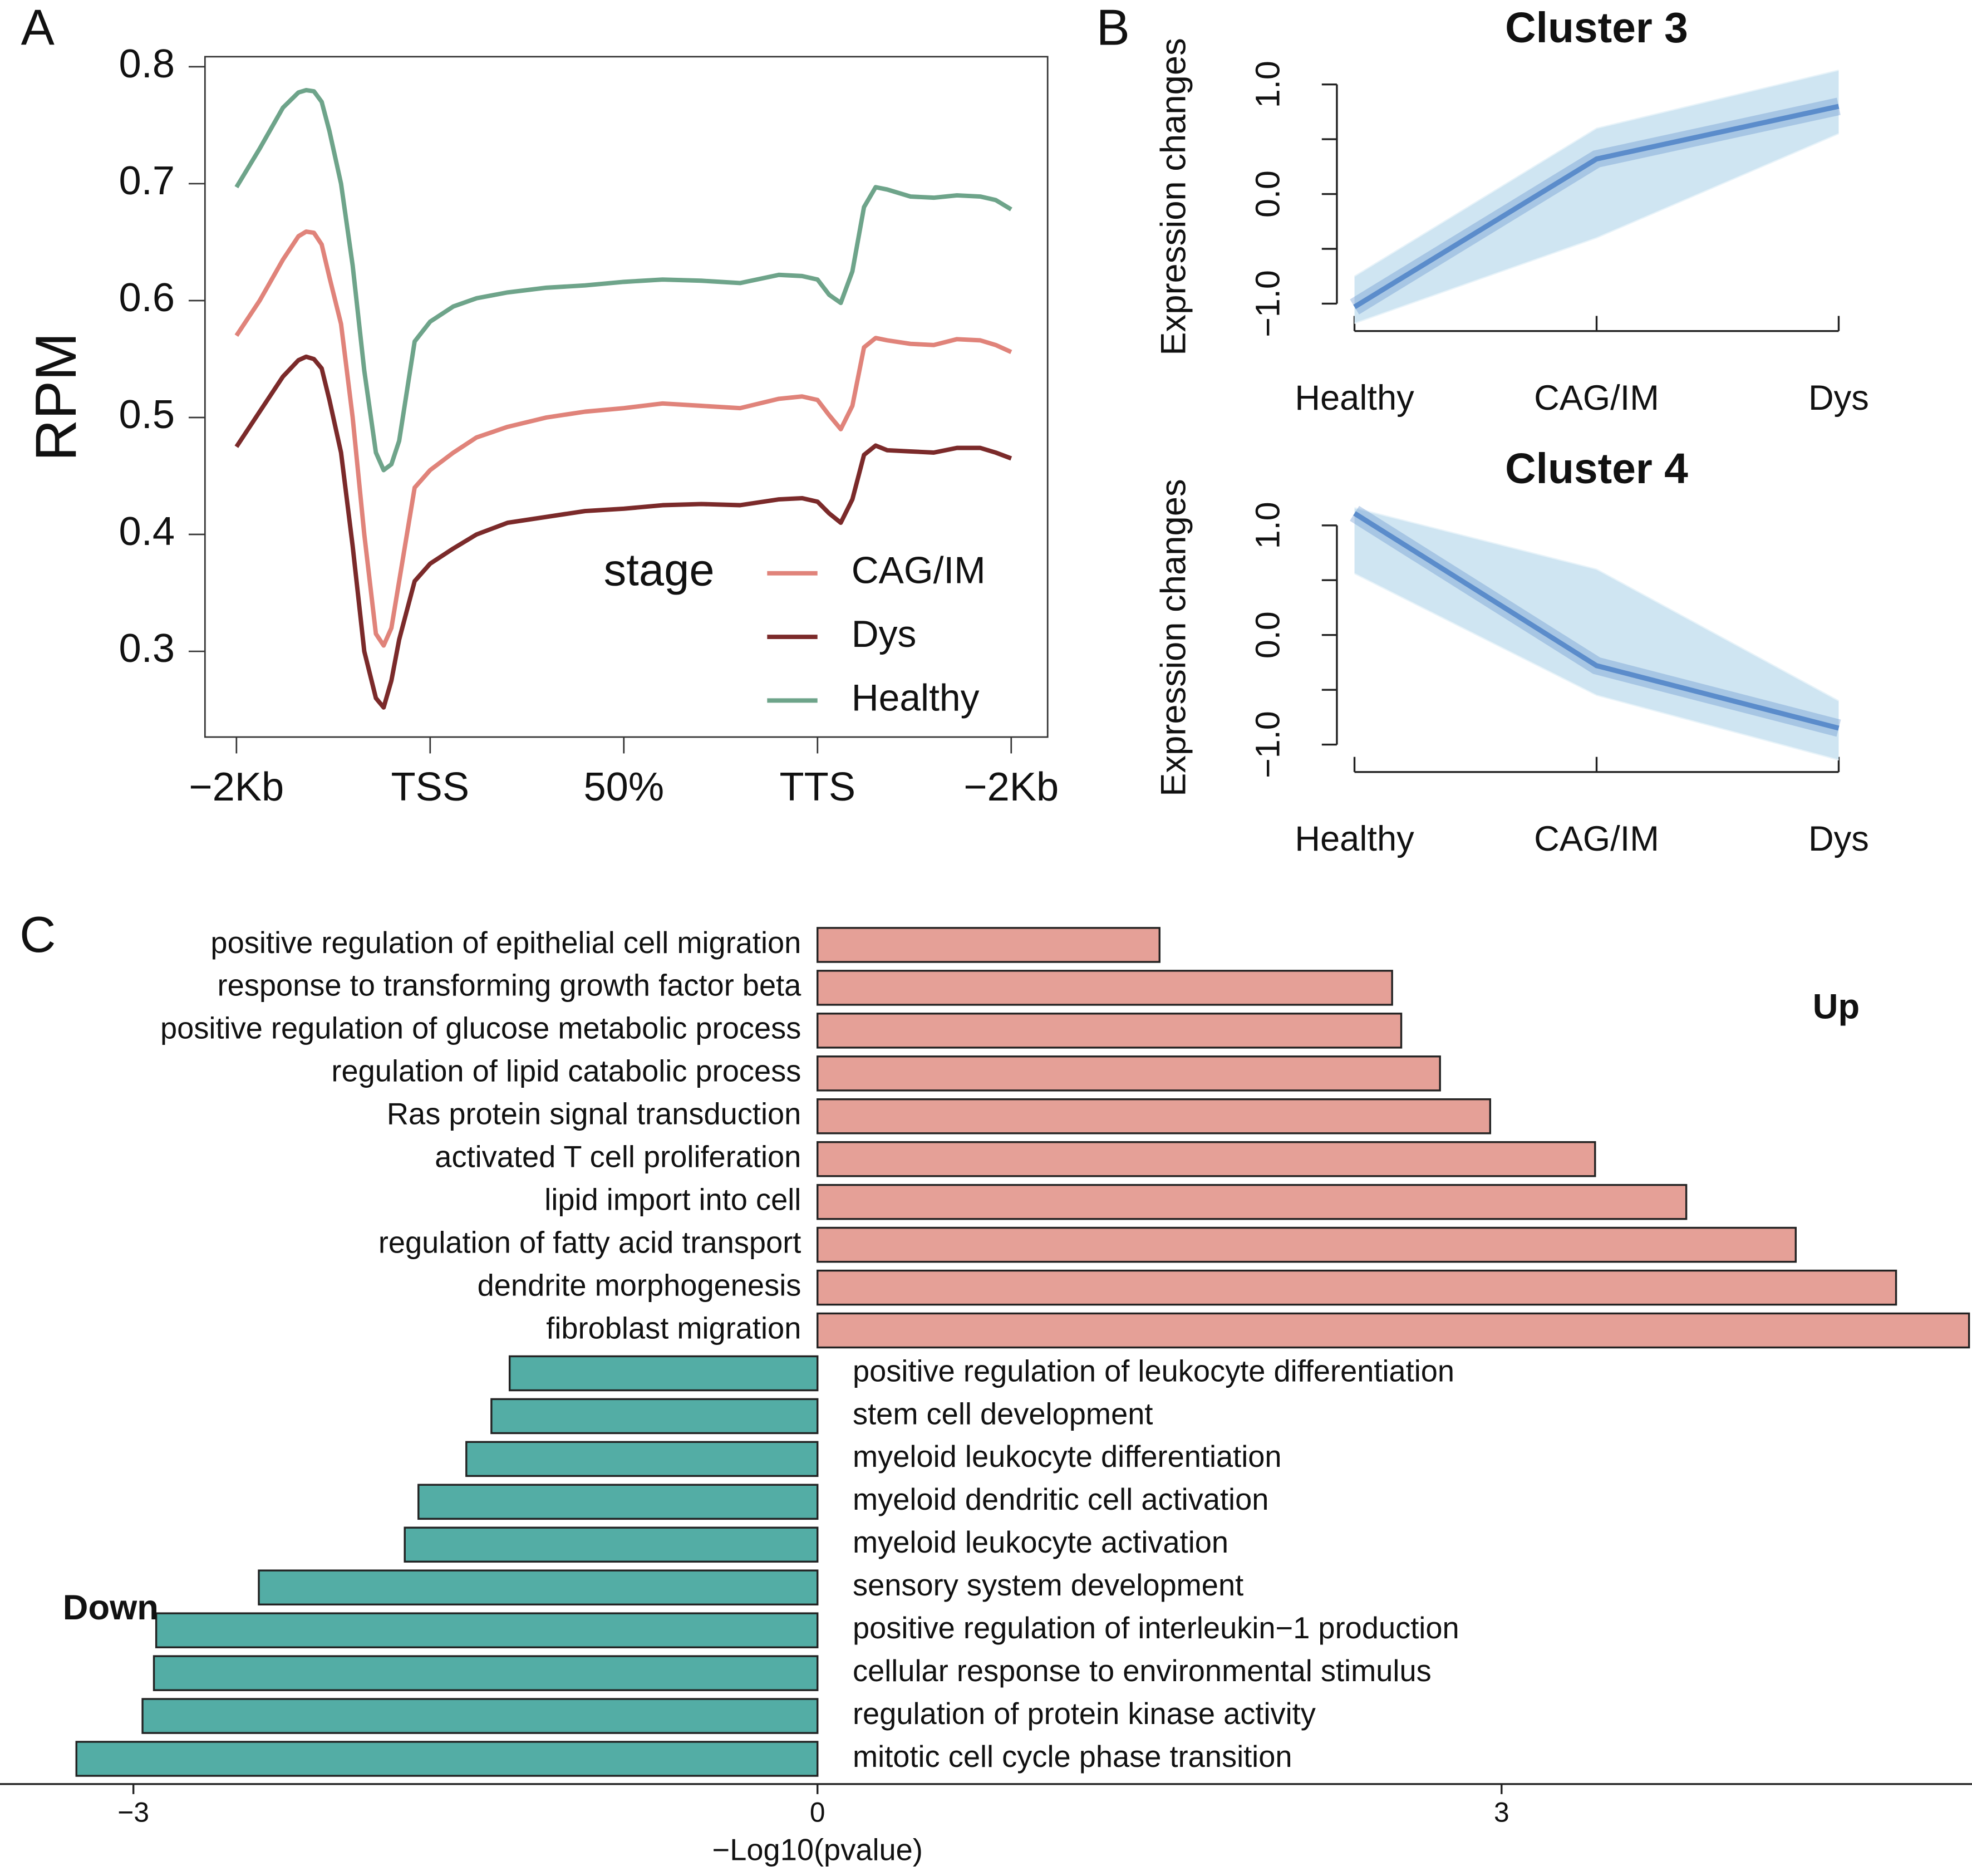 The height and width of the screenshot is (1876, 1972). I want to click on bar-label: fibroblast migration, so click(673, 1328).